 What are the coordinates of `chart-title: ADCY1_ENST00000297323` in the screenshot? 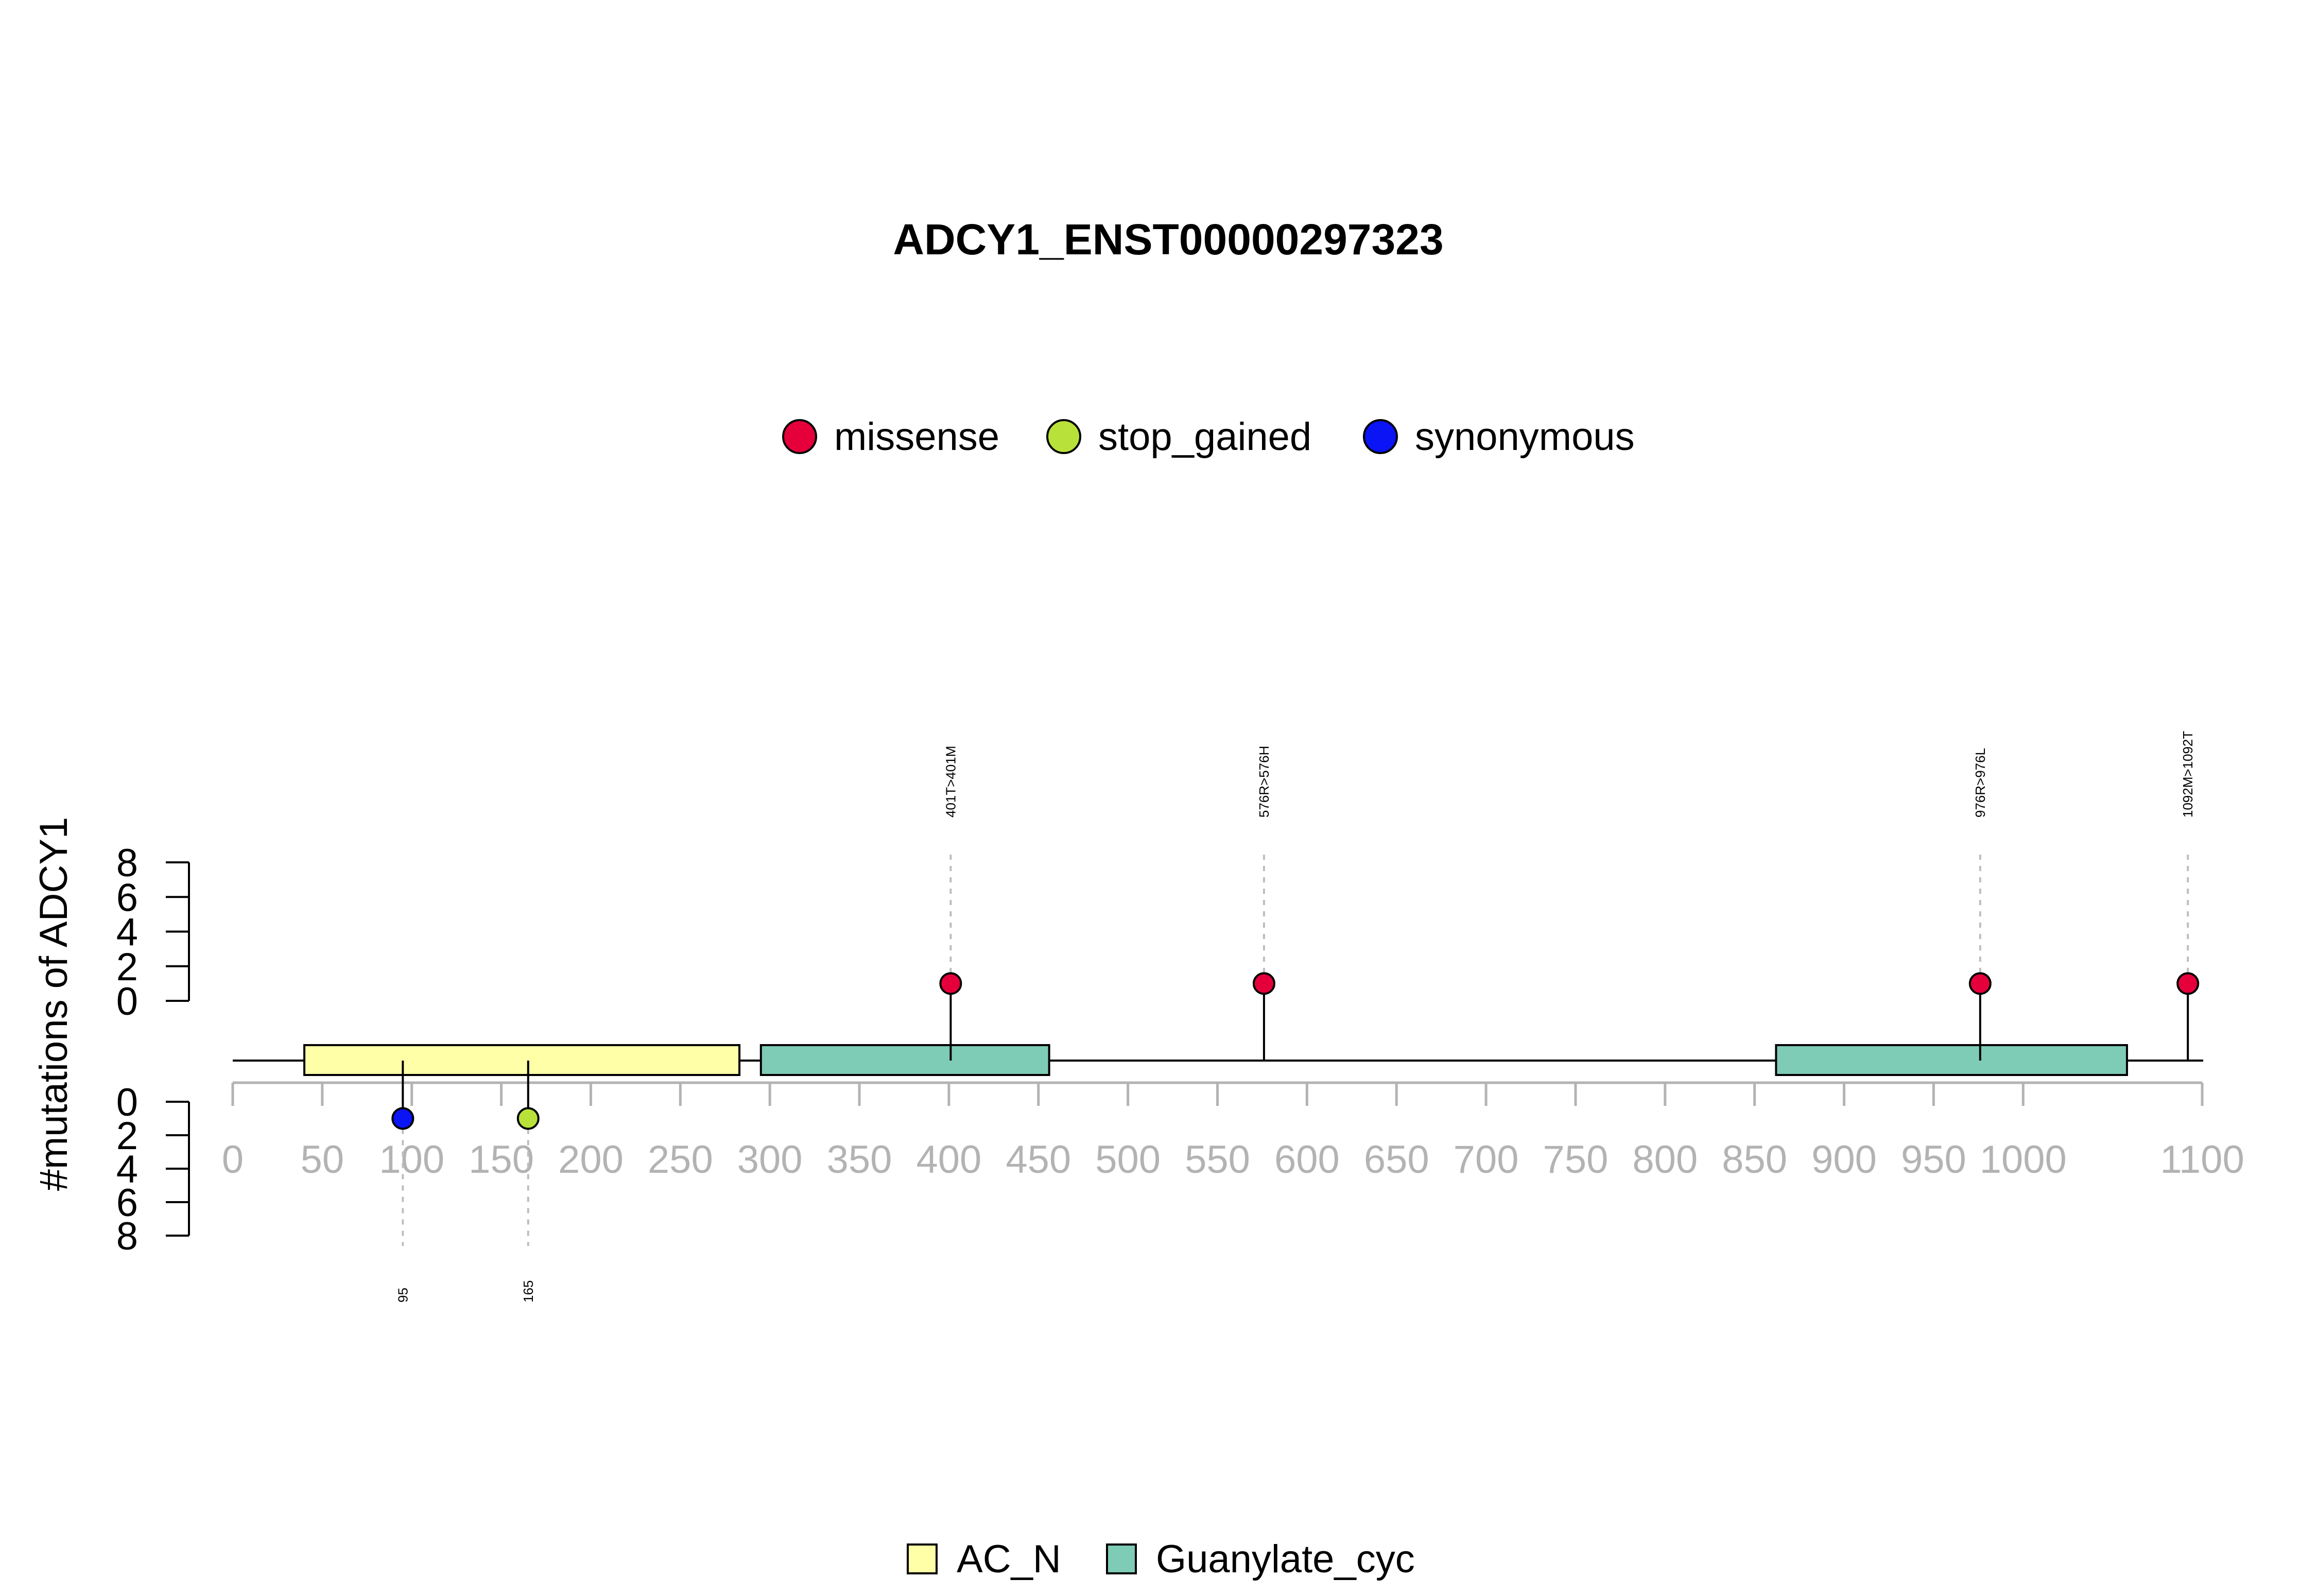 It's located at (1168, 240).